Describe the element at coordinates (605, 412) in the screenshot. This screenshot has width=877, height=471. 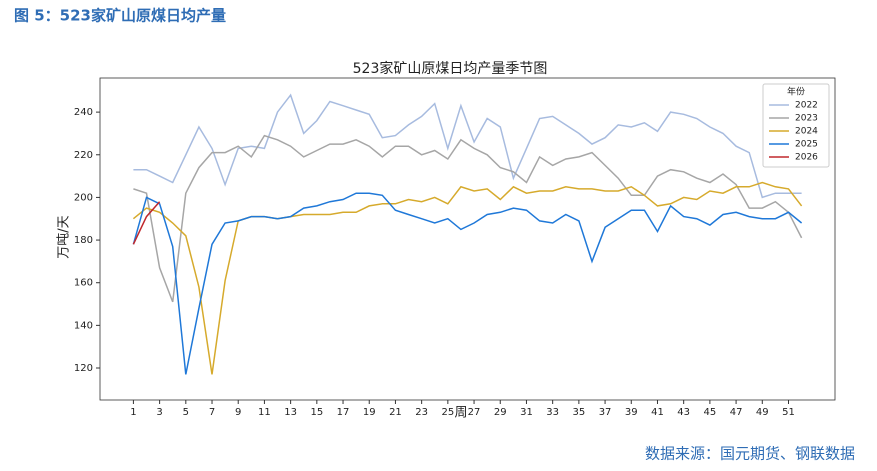
I see `x-tick-label: 37` at that location.